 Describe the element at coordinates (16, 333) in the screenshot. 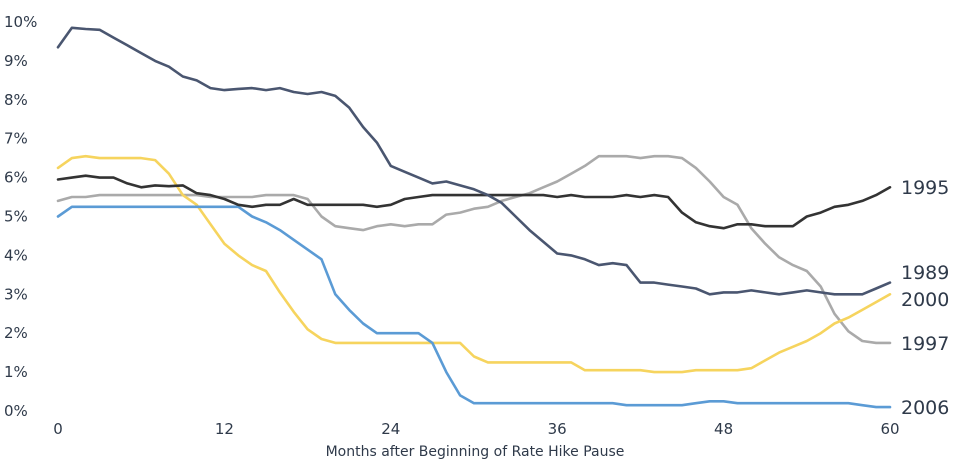

I see `y-tick-label: 2%` at that location.